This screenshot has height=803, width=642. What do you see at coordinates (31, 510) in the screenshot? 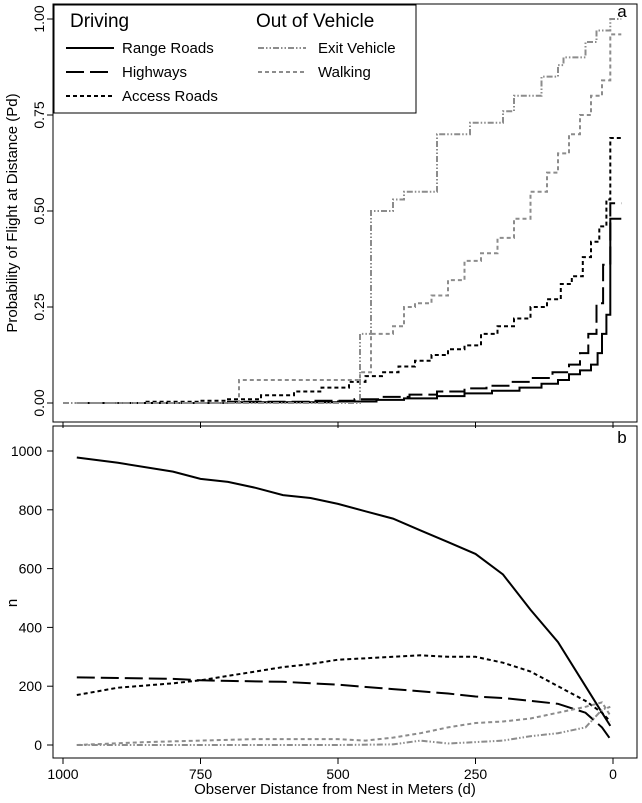
I see `panel-b-y-tick-label: 800` at bounding box center [31, 510].